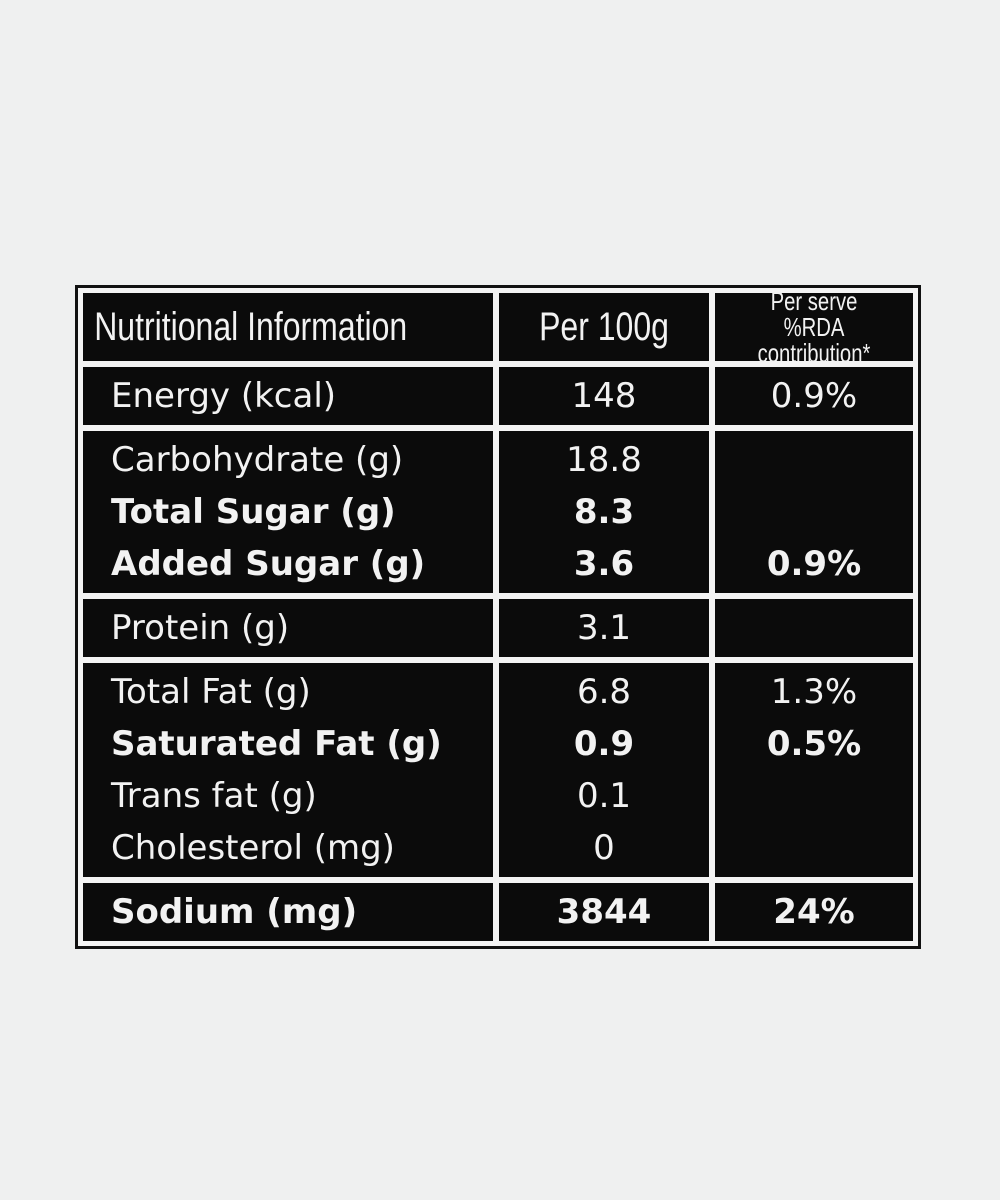  I want to click on table-cell: 1.3% 0.5%, so click(814, 770).